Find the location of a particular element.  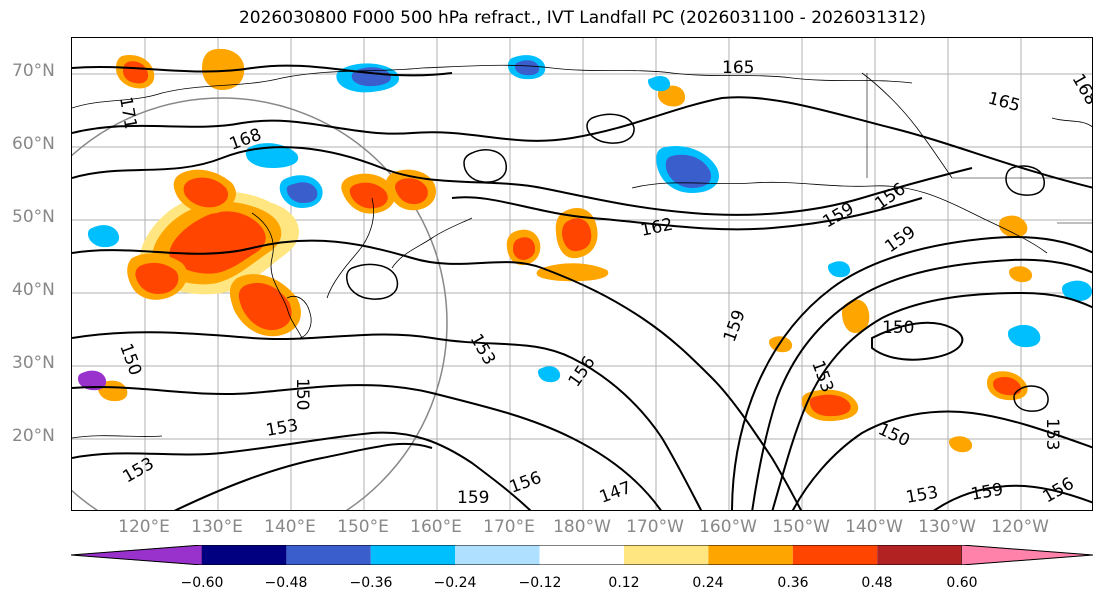

lon-label-130w: 130°W is located at coordinates (947, 527).